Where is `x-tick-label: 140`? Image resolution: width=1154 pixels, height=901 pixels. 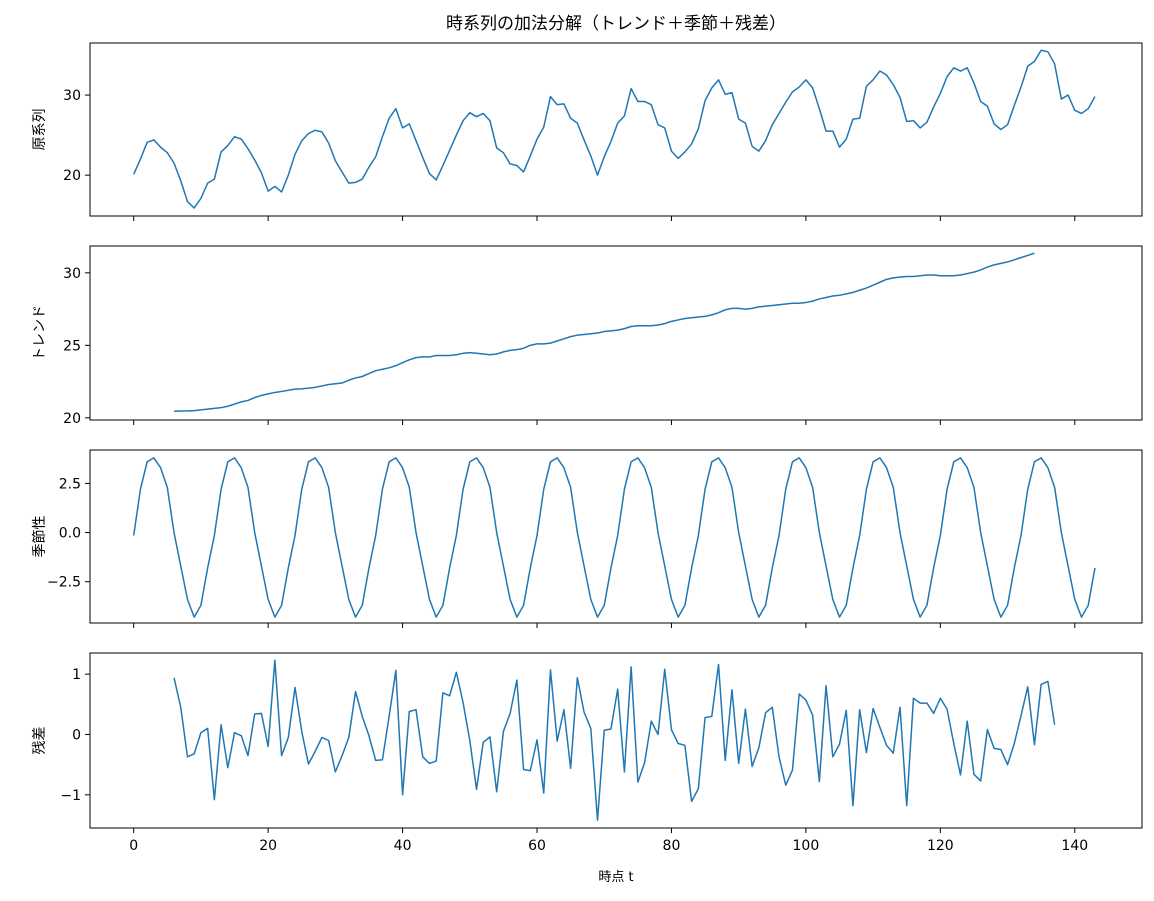
x-tick-label: 140 is located at coordinates (1074, 846).